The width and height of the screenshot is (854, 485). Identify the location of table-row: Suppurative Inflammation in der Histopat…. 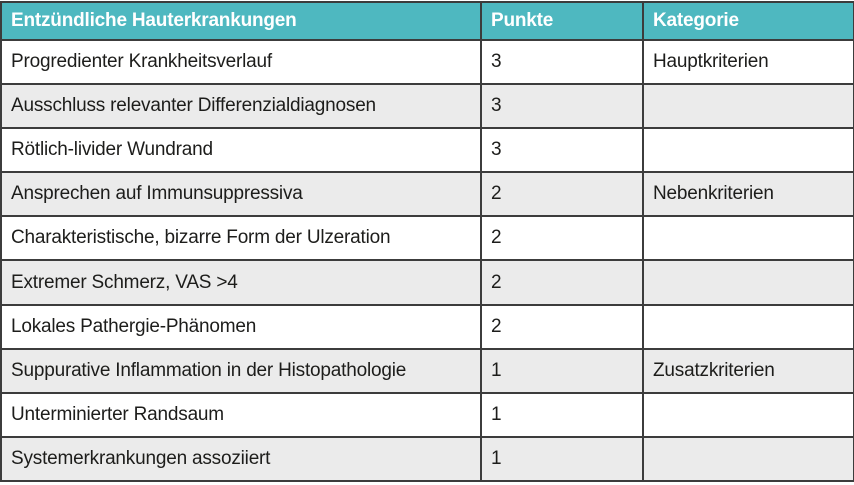
(427, 370).